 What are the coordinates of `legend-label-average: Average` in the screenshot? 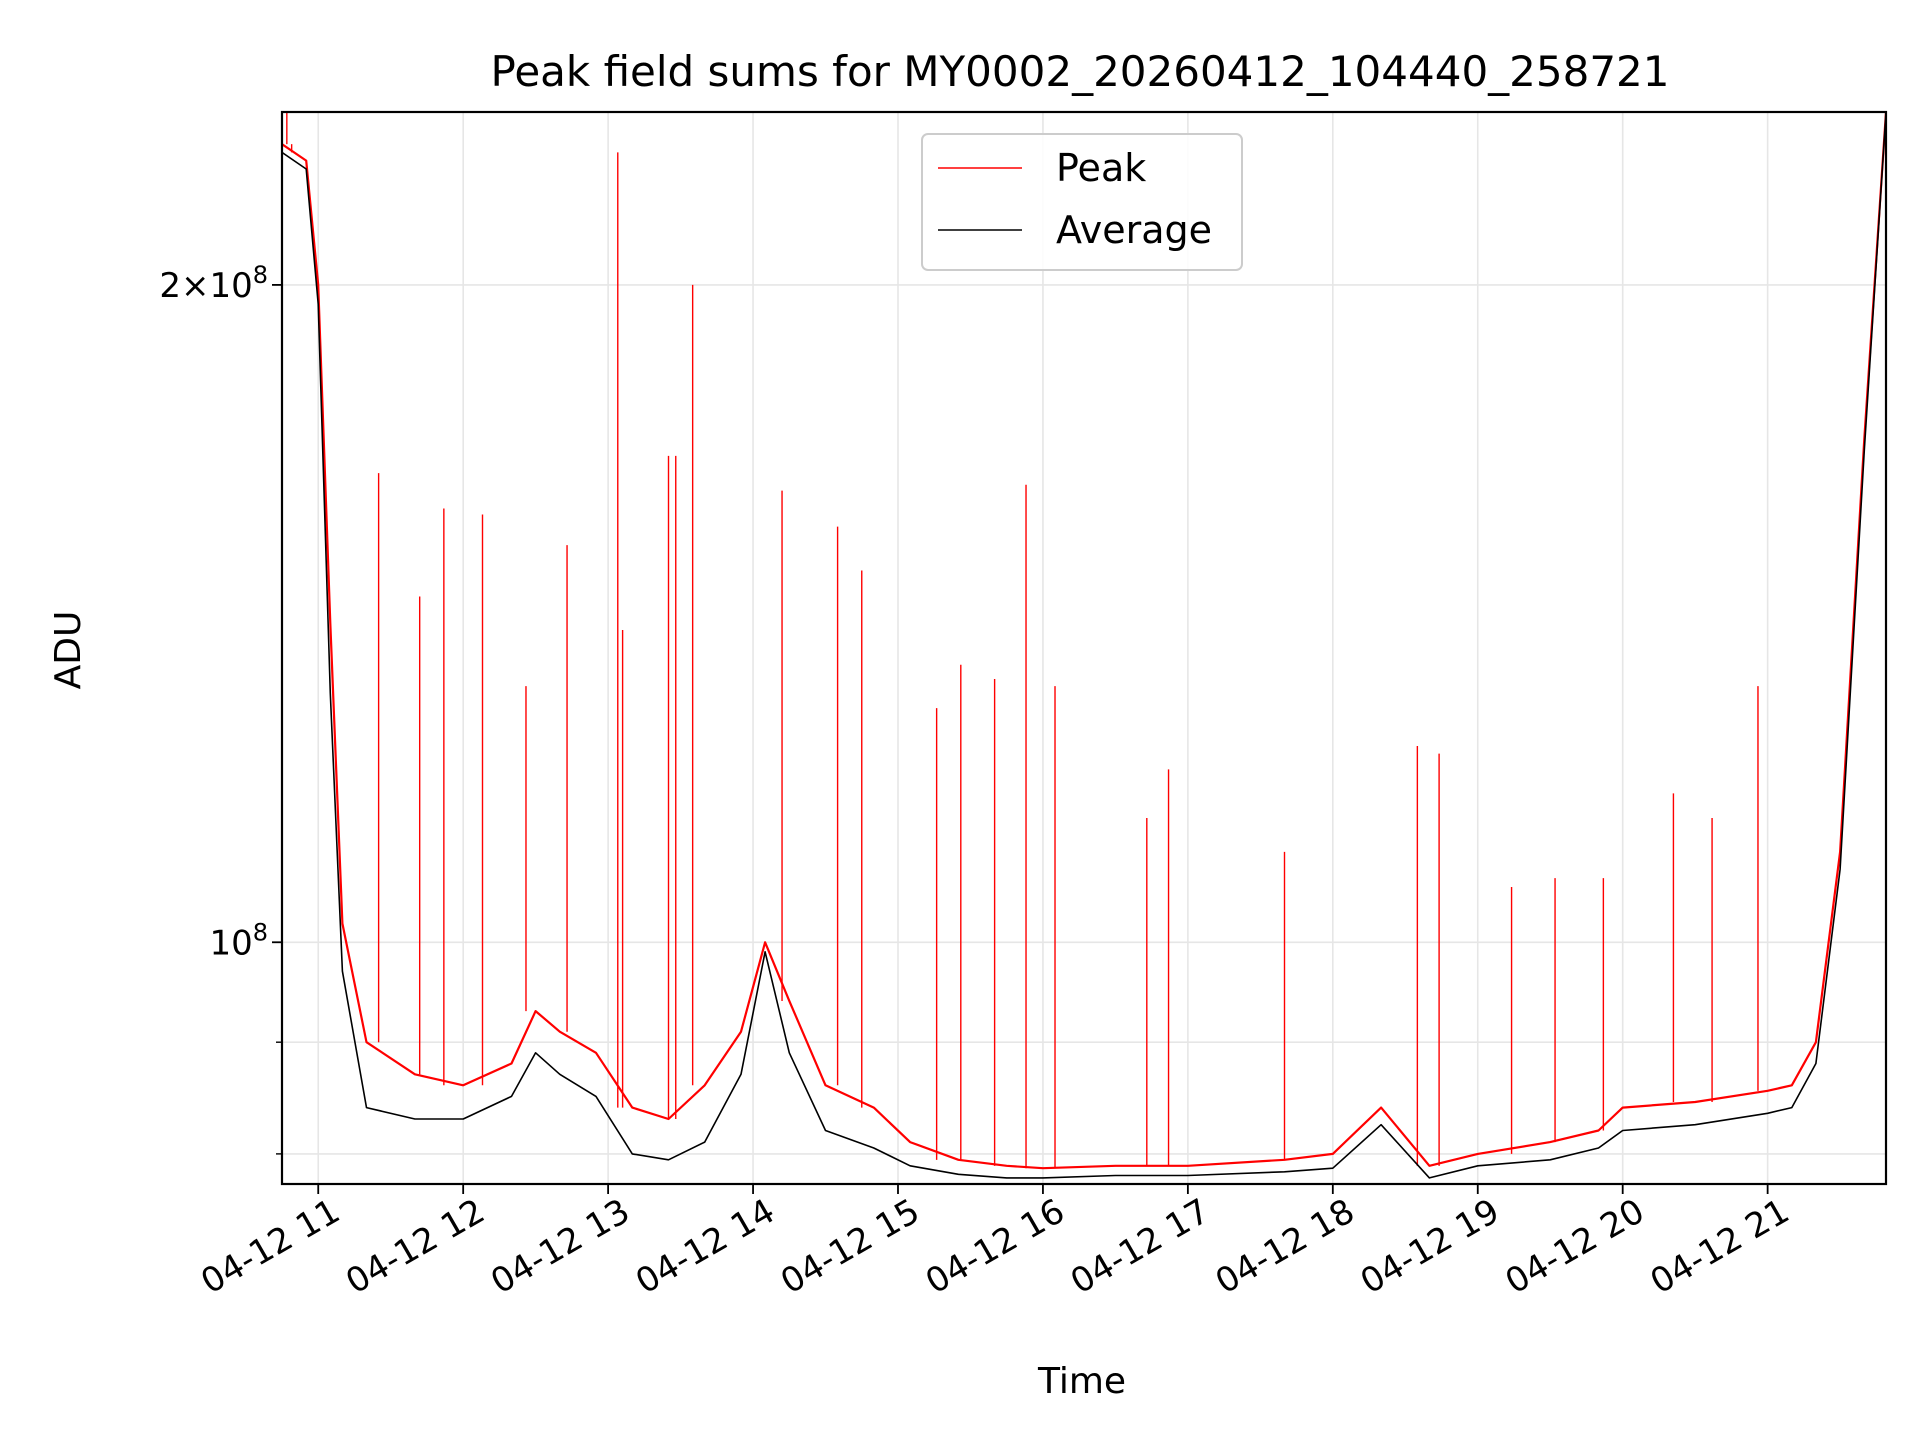 It's located at (1134, 230).